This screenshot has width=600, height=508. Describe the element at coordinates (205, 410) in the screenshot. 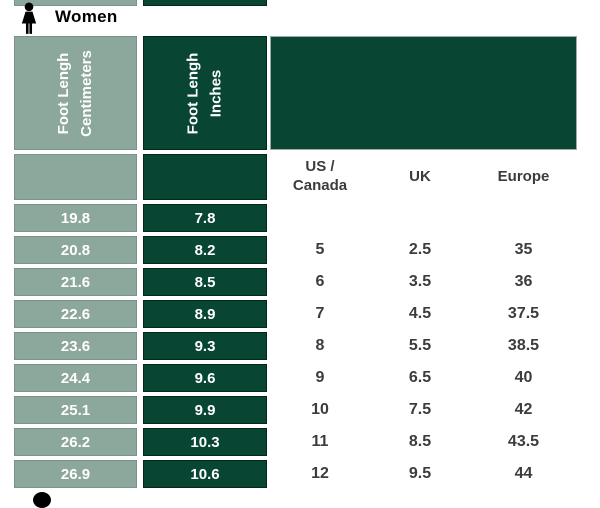

I see `cell-inches: 9.9` at that location.